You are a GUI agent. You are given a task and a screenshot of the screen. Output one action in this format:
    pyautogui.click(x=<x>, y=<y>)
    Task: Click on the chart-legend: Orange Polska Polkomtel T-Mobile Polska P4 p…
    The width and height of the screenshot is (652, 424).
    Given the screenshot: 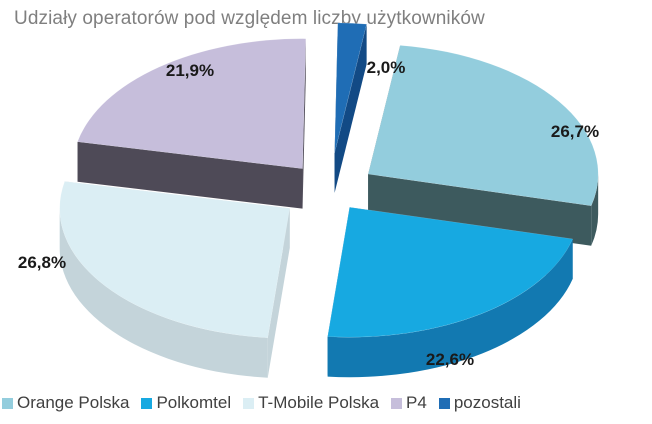 What is the action you would take?
    pyautogui.click(x=267, y=403)
    